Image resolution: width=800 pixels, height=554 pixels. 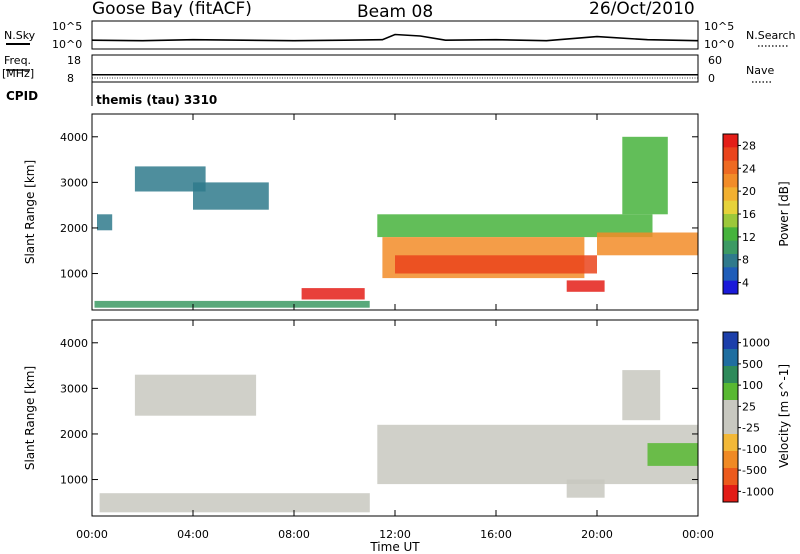 What do you see at coordinates (751, 428) in the screenshot?
I see `velocity-cbar-tick-label-4: -25` at bounding box center [751, 428].